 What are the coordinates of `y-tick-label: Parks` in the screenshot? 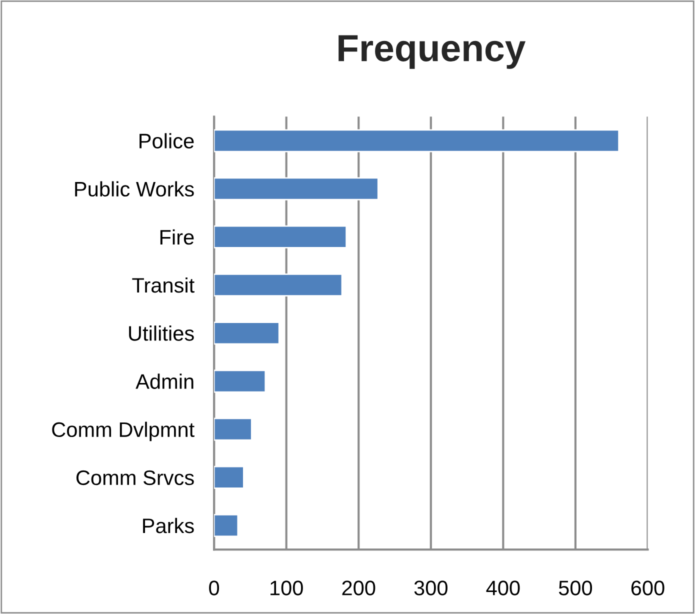 It's located at (168, 526).